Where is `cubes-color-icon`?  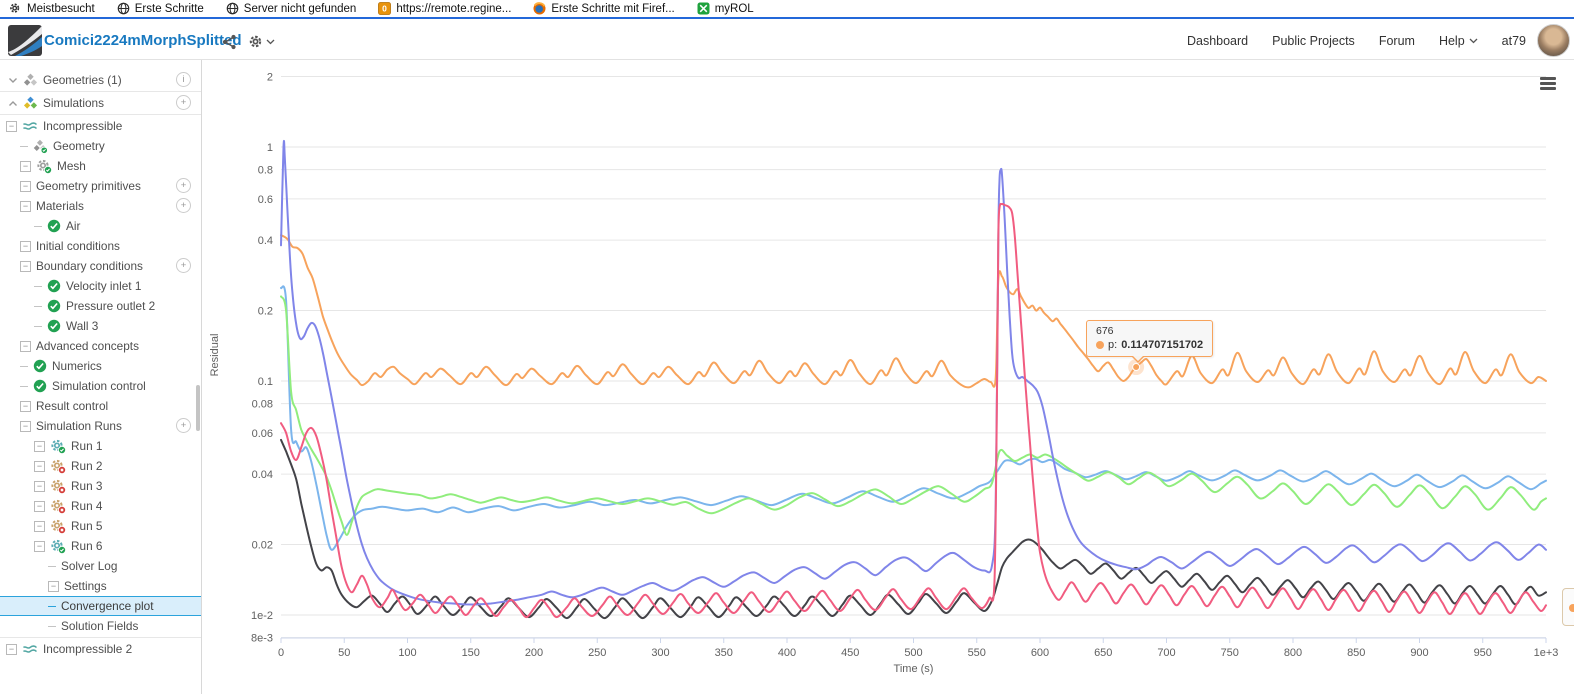 cubes-color-icon is located at coordinates (30, 103).